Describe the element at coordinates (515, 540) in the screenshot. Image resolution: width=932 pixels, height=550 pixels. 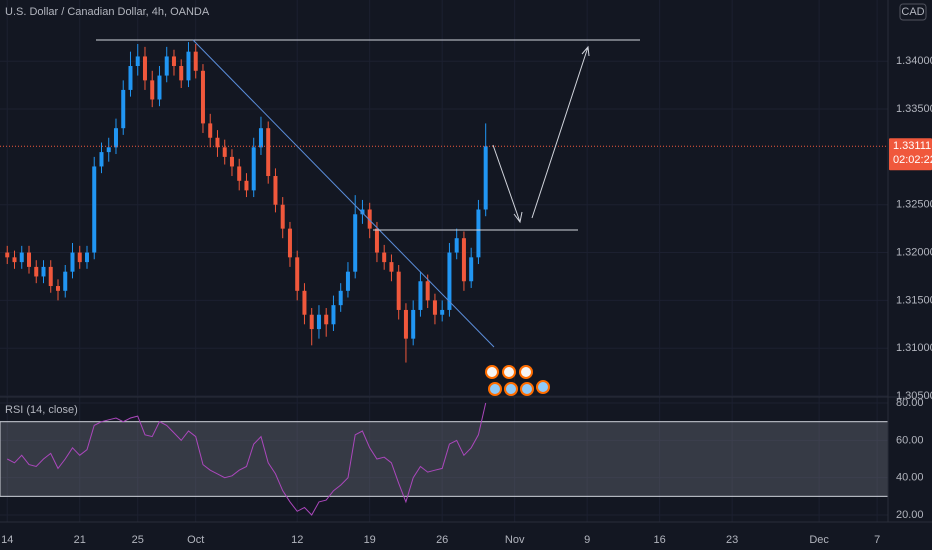
I see `x-tick-label: Nov` at that location.